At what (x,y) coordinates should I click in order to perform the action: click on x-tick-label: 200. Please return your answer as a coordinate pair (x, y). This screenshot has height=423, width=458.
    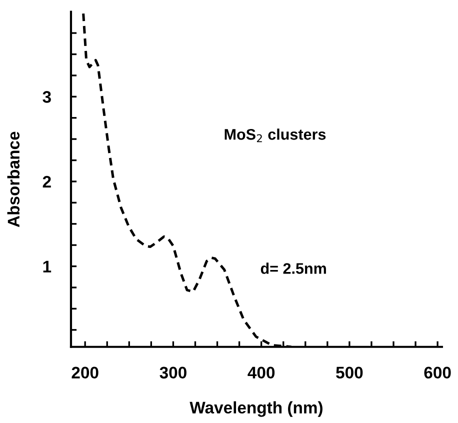
    Looking at the image, I should click on (85, 372).